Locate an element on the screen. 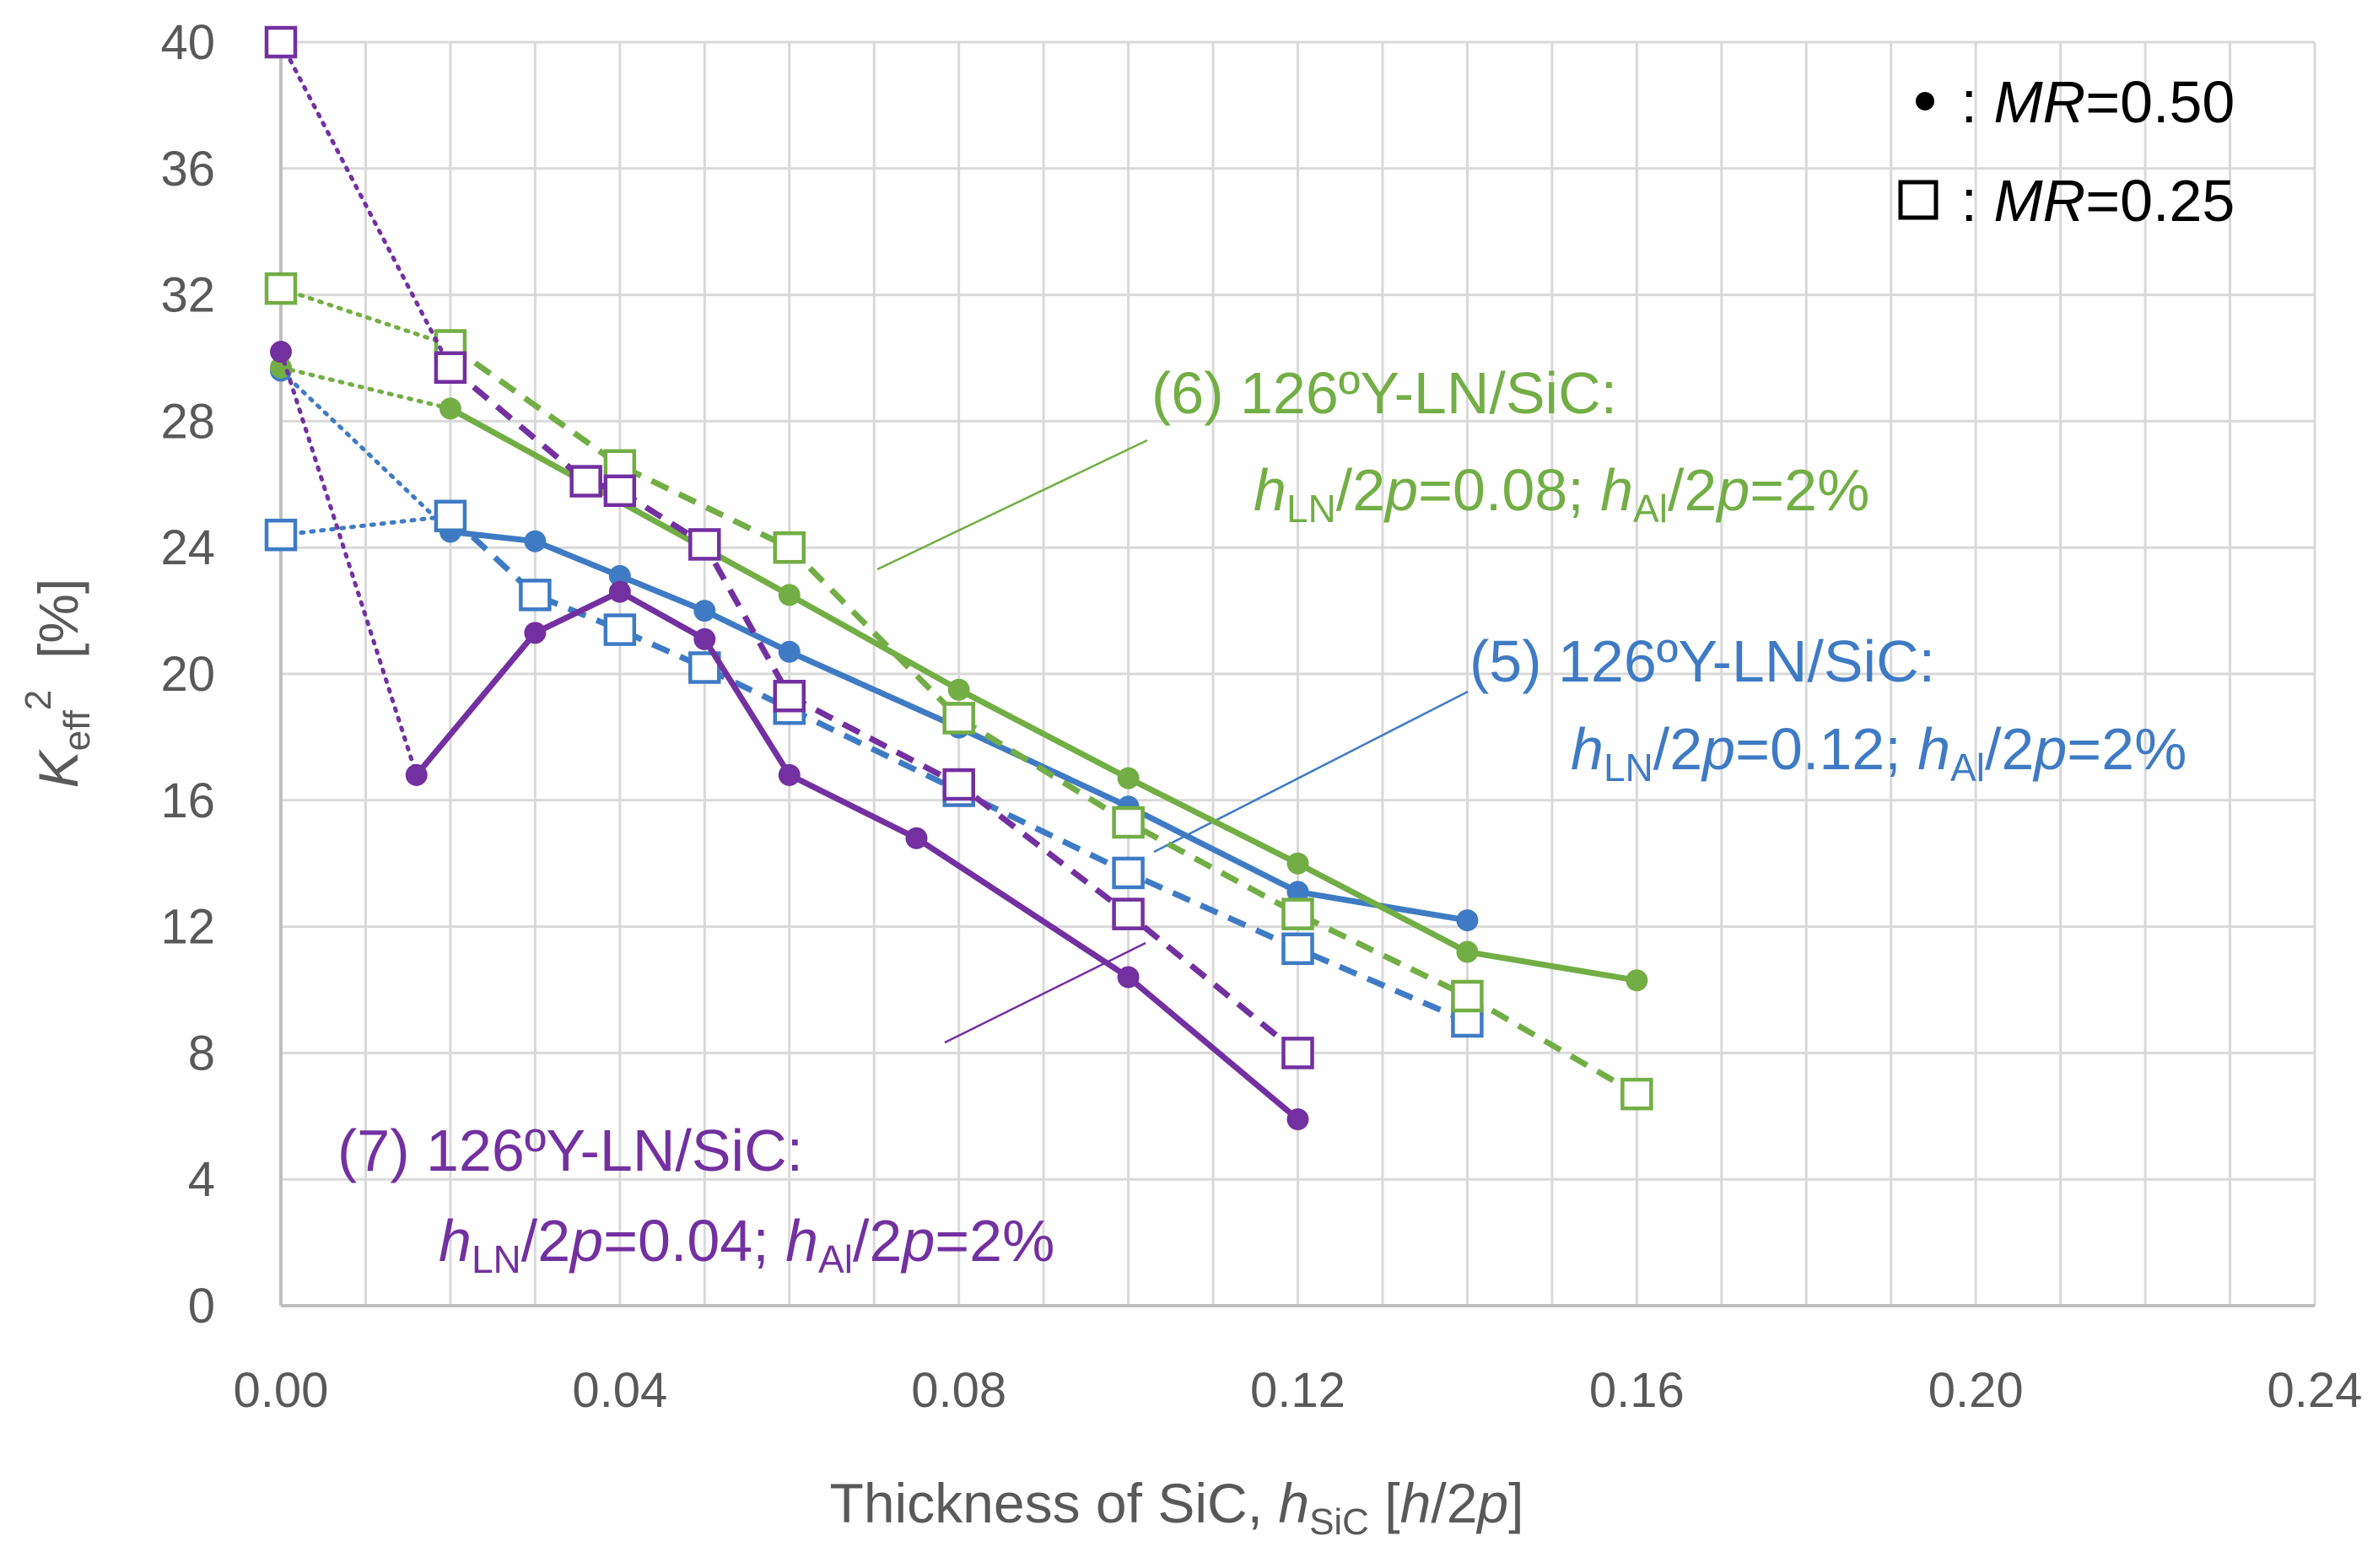 The height and width of the screenshot is (1568, 2378). series-line is located at coordinates (958, 770).